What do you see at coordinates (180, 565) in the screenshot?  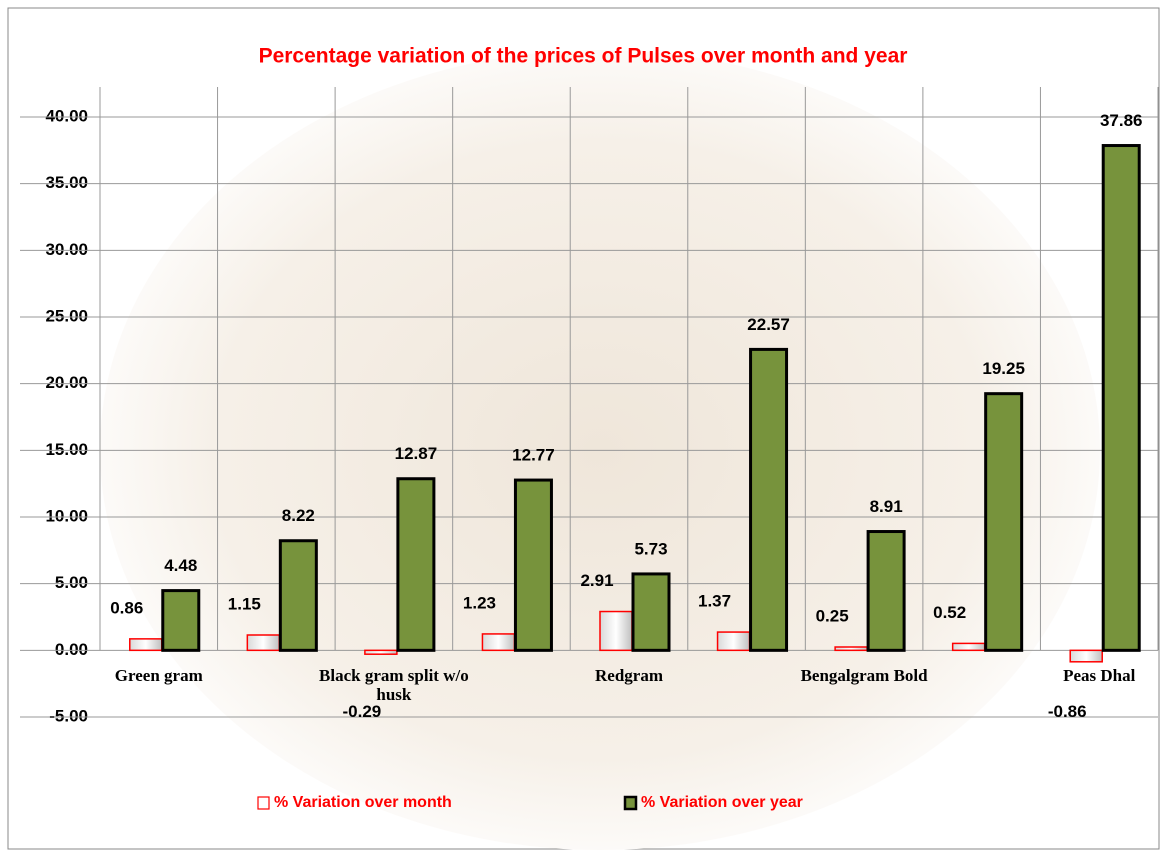 I see `data-label: 4.48` at bounding box center [180, 565].